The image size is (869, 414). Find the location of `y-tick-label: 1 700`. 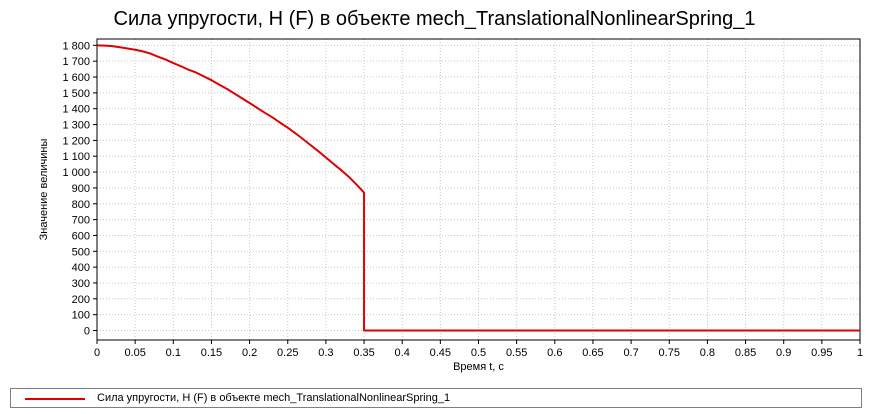

y-tick-label: 1 700 is located at coordinates (76, 62).